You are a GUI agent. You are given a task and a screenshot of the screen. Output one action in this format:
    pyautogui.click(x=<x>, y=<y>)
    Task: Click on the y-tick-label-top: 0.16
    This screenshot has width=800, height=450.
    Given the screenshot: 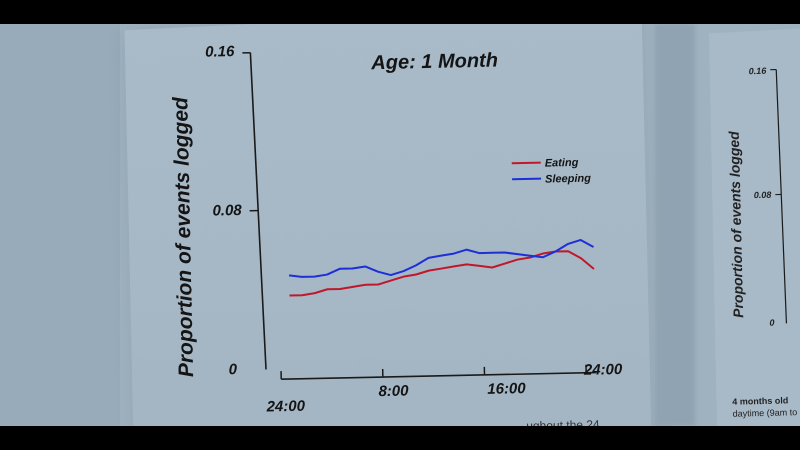 What is the action you would take?
    pyautogui.click(x=220, y=52)
    